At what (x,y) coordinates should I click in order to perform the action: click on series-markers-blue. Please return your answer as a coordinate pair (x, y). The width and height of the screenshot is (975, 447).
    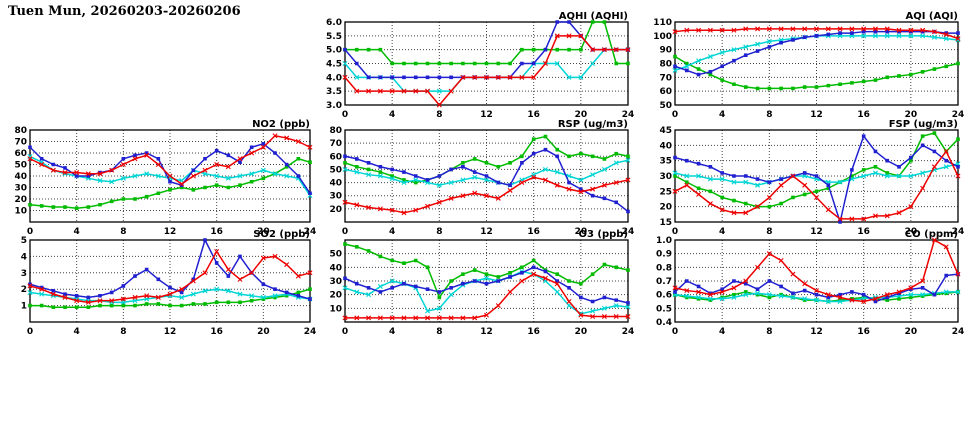
    Looking at the image, I should click on (170, 269).